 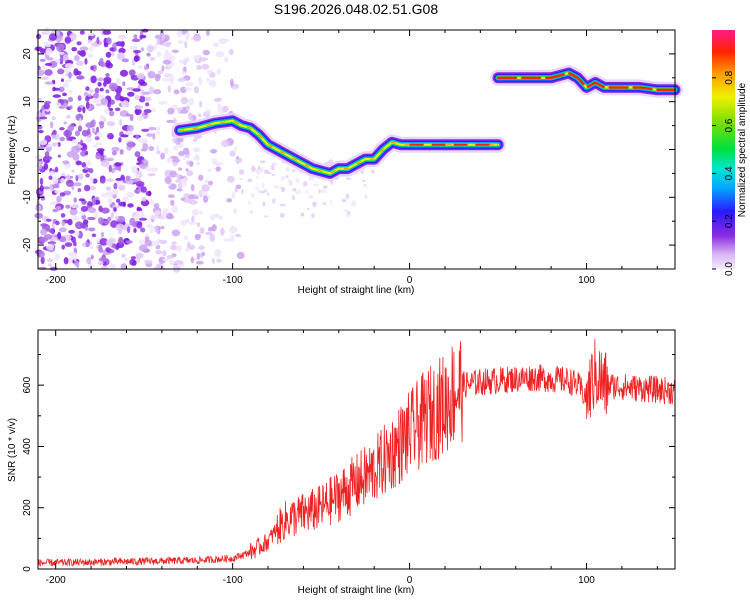 What do you see at coordinates (56, 580) in the screenshot?
I see `x-tick-label: -200` at bounding box center [56, 580].